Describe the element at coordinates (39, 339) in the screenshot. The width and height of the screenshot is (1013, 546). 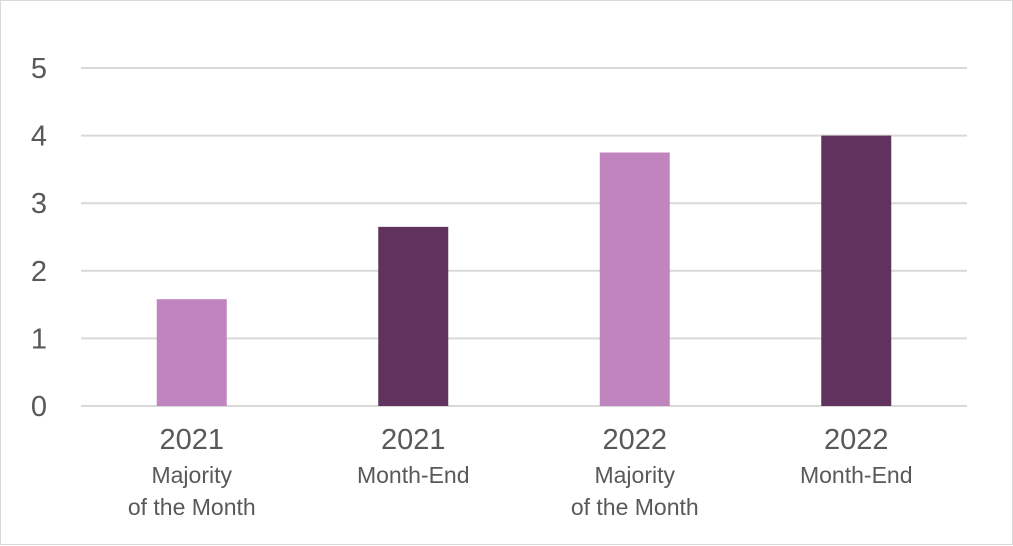
I see `y-tick-label-1: 1` at that location.